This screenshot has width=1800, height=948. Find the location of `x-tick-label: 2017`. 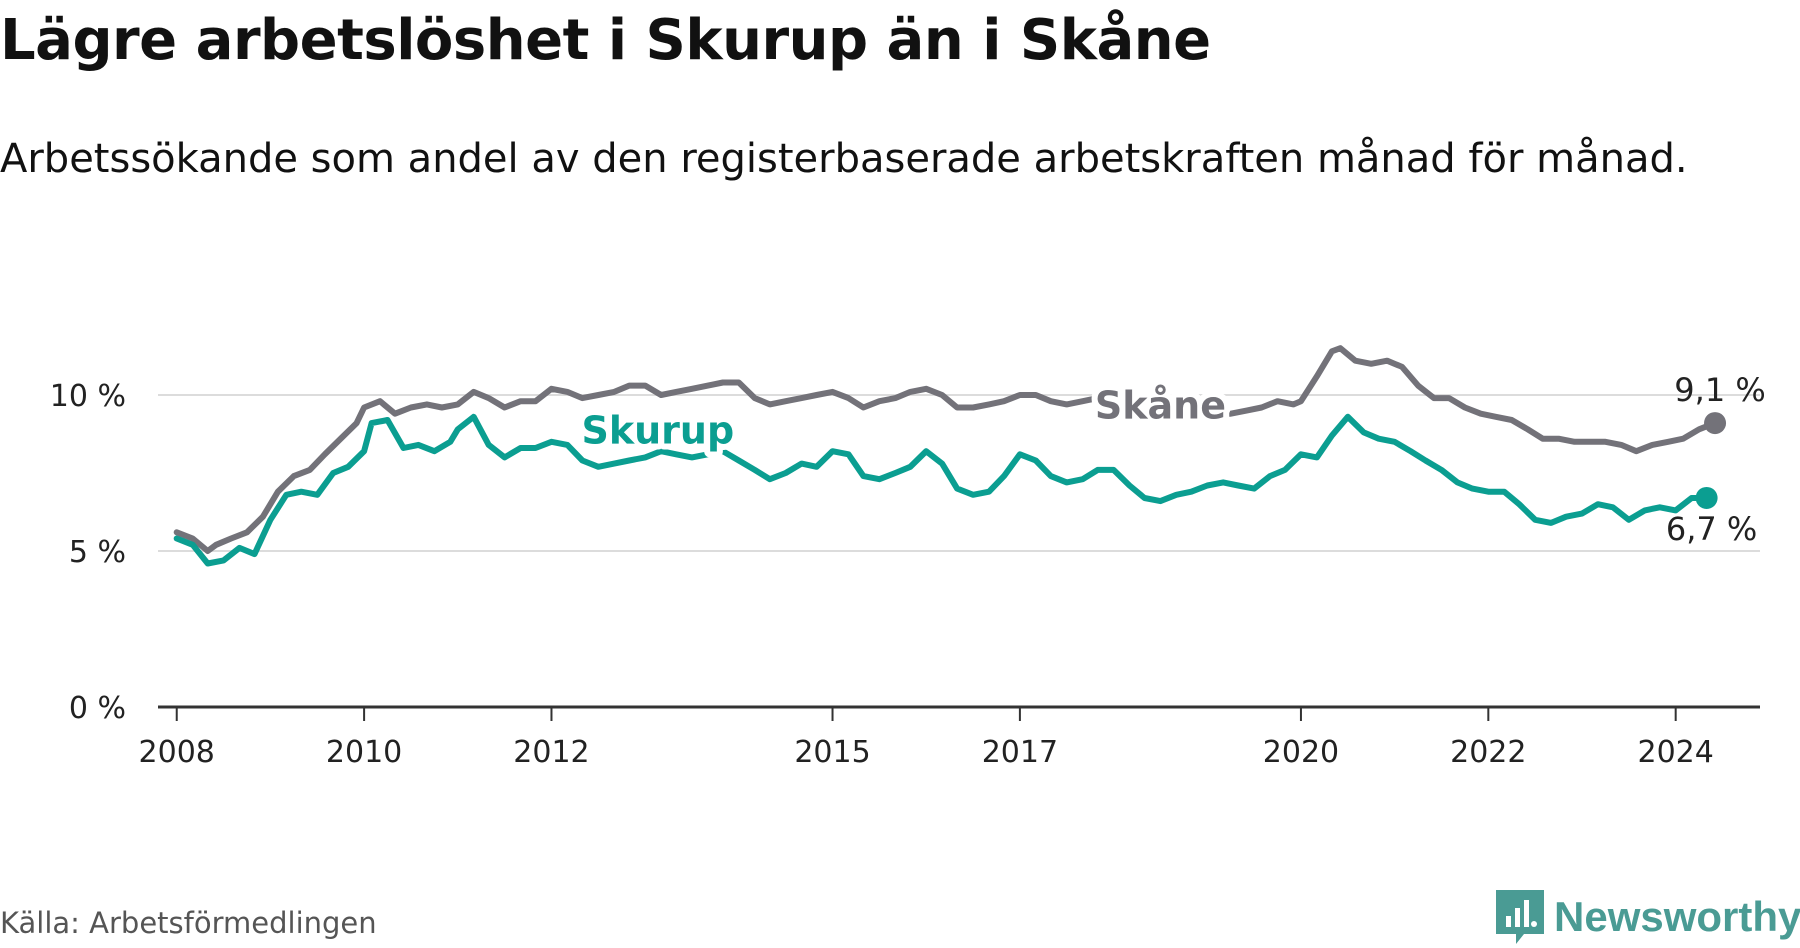

x-tick-label: 2017 is located at coordinates (1020, 752).